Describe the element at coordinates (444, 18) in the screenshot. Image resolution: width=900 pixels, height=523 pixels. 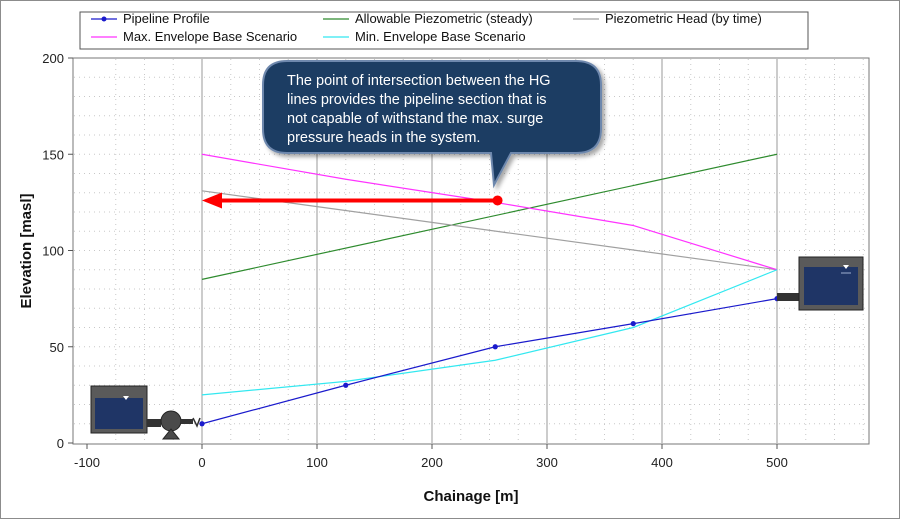
I see `legend-label: Allowable Piezometric (steady)` at that location.